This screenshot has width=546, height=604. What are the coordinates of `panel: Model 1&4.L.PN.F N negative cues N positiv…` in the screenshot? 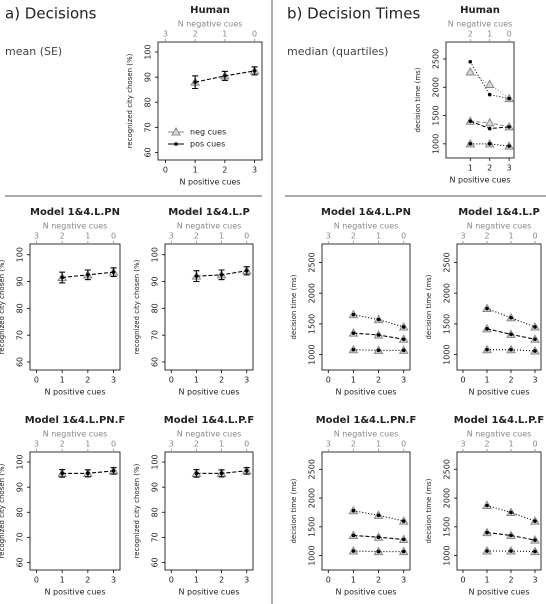 It's located at (62, 506).